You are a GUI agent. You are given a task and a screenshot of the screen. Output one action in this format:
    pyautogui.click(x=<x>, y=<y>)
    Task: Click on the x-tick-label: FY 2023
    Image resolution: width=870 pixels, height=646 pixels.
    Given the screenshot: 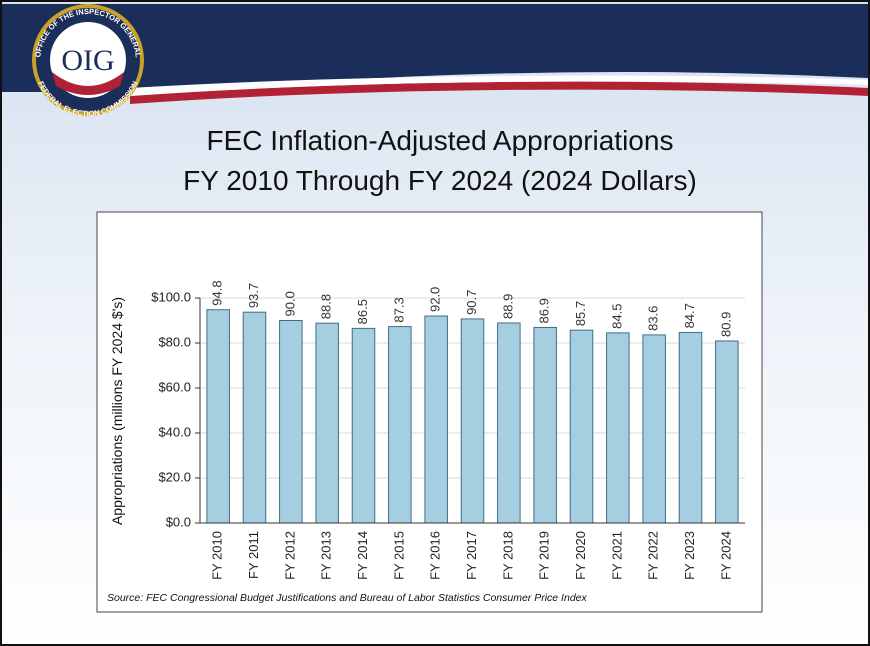 What is the action you would take?
    pyautogui.click(x=689, y=555)
    